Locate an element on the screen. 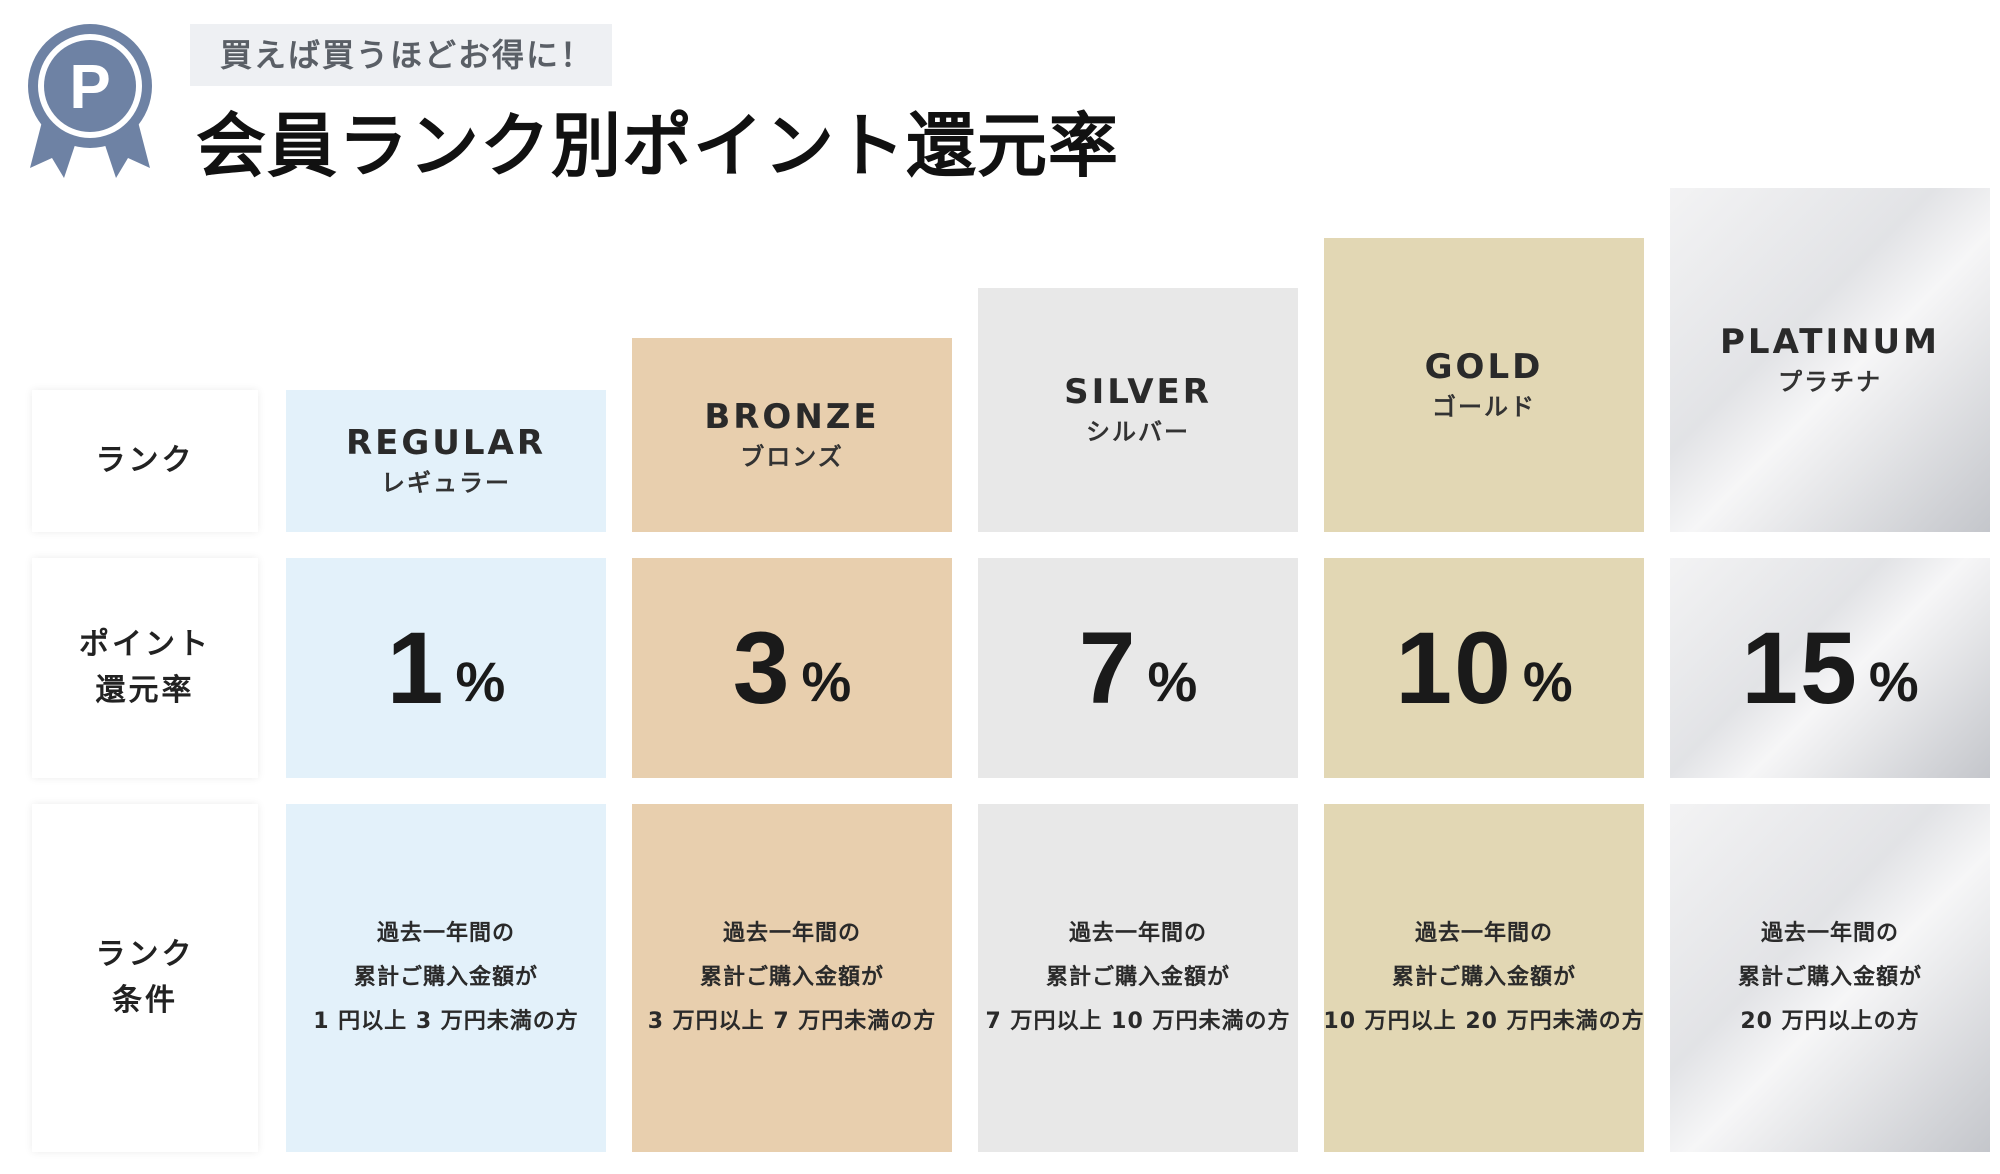 This screenshot has height=1174, width=2000. rank-name-ja: ブロンズ is located at coordinates (792, 457).